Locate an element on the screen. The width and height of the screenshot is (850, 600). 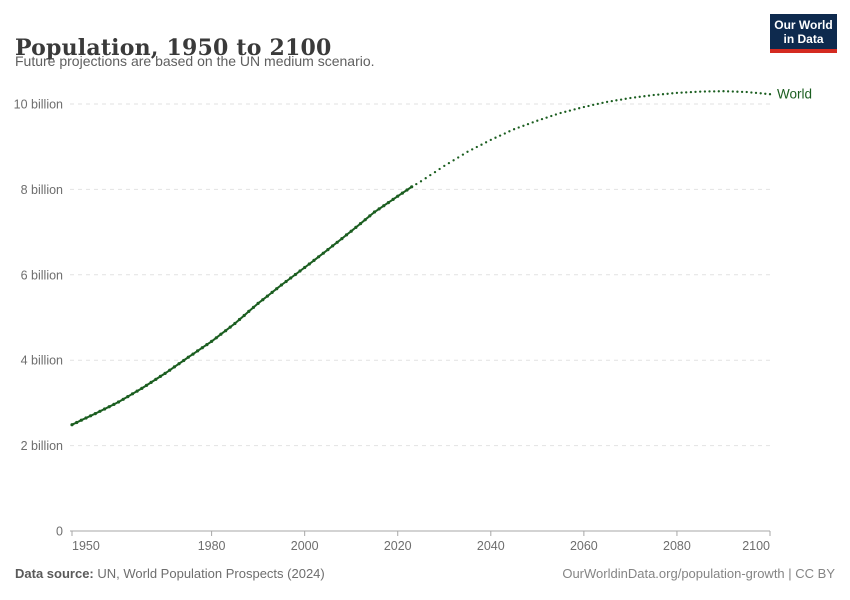
x-axis-tick-label: 2000 is located at coordinates (305, 546).